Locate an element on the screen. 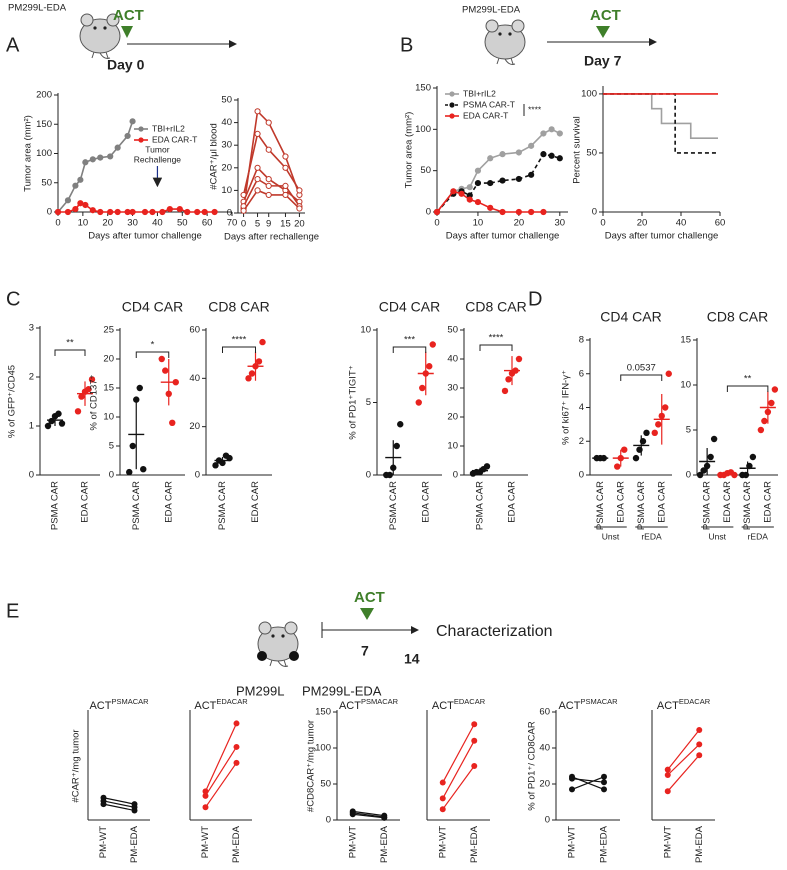  y-tick-label: 60 is located at coordinates (194, 330).